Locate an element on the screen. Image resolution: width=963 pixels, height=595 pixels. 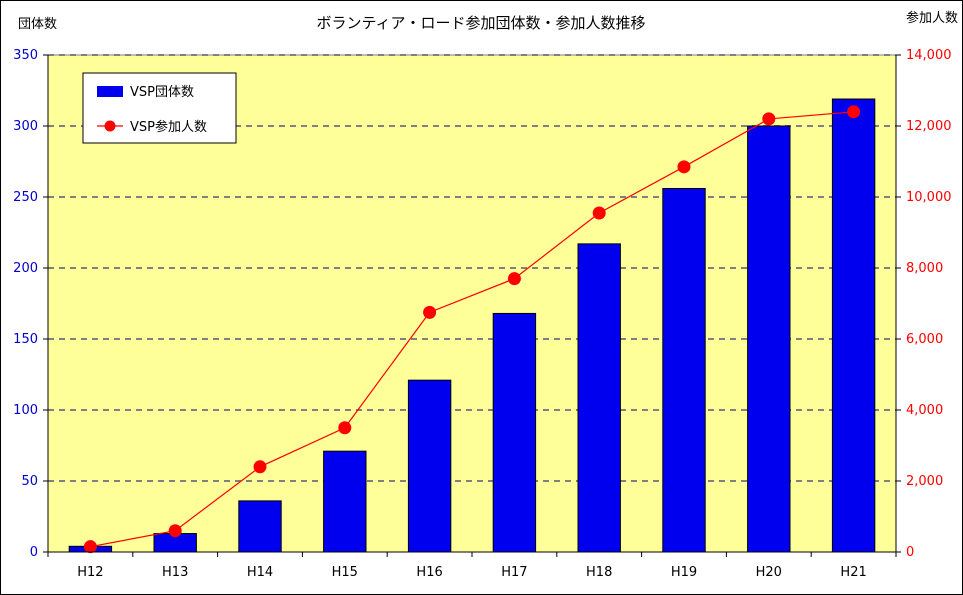
chart-title: ボランティア・ロード参加団体数・参加人数推移 is located at coordinates (480, 23).